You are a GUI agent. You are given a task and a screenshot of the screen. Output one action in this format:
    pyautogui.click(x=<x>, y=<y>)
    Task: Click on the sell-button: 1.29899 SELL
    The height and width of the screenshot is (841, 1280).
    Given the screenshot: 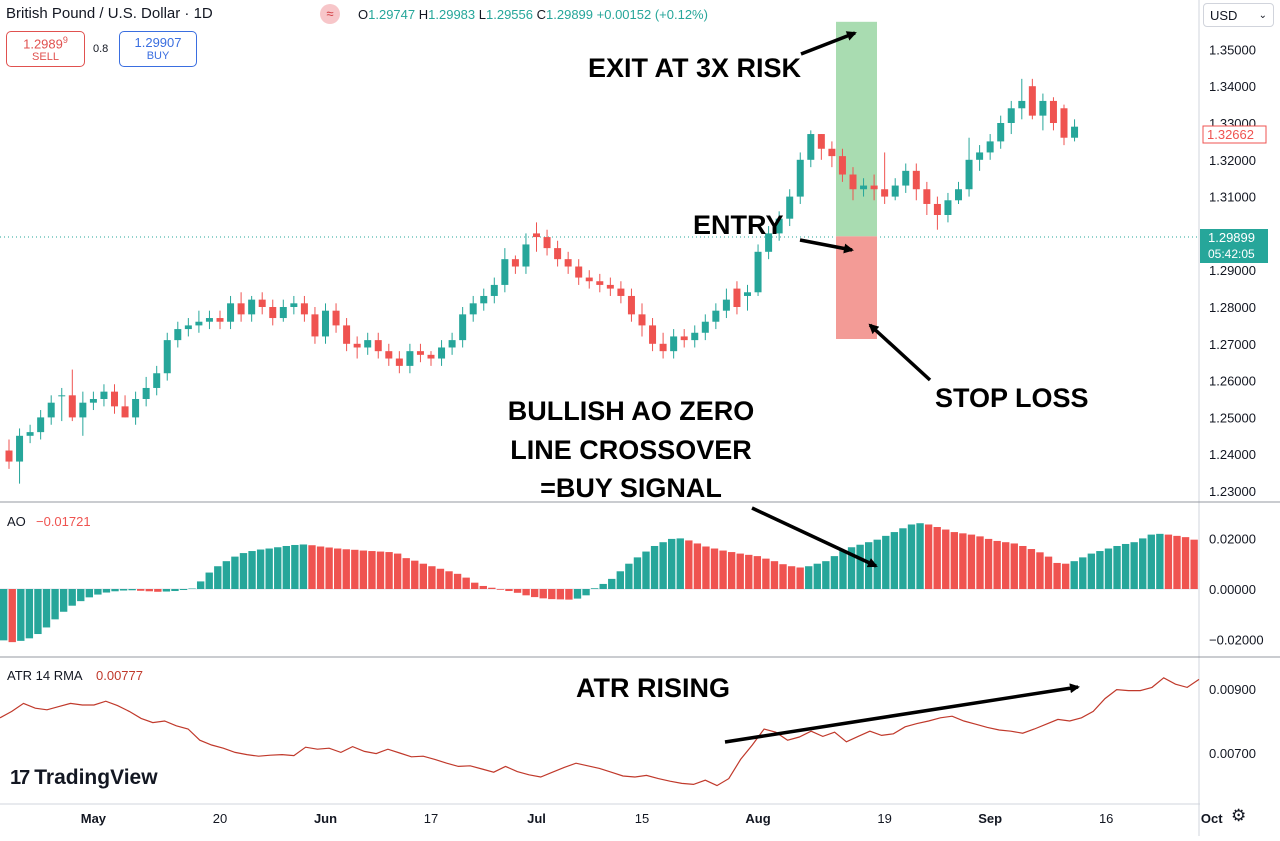 What is the action you would take?
    pyautogui.click(x=45, y=49)
    